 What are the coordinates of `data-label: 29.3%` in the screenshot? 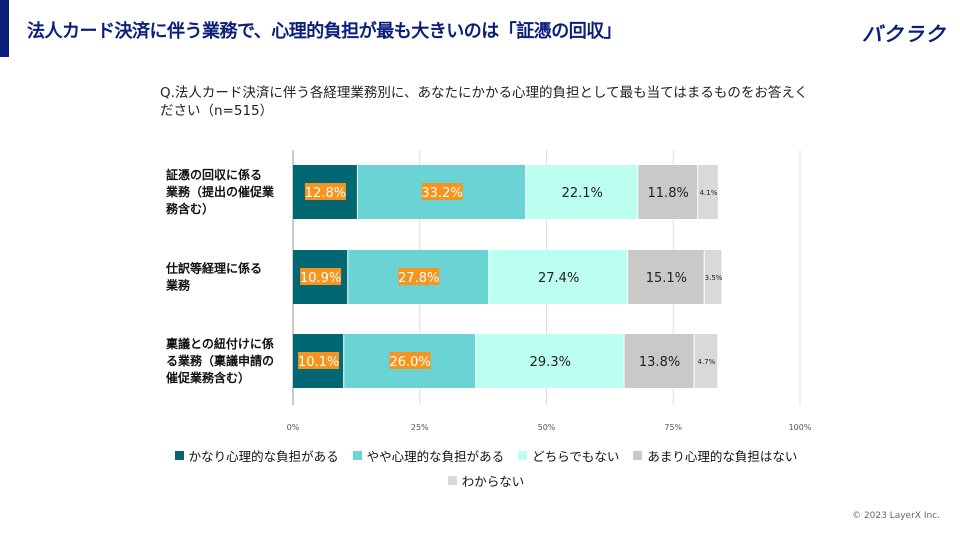 It's located at (550, 362).